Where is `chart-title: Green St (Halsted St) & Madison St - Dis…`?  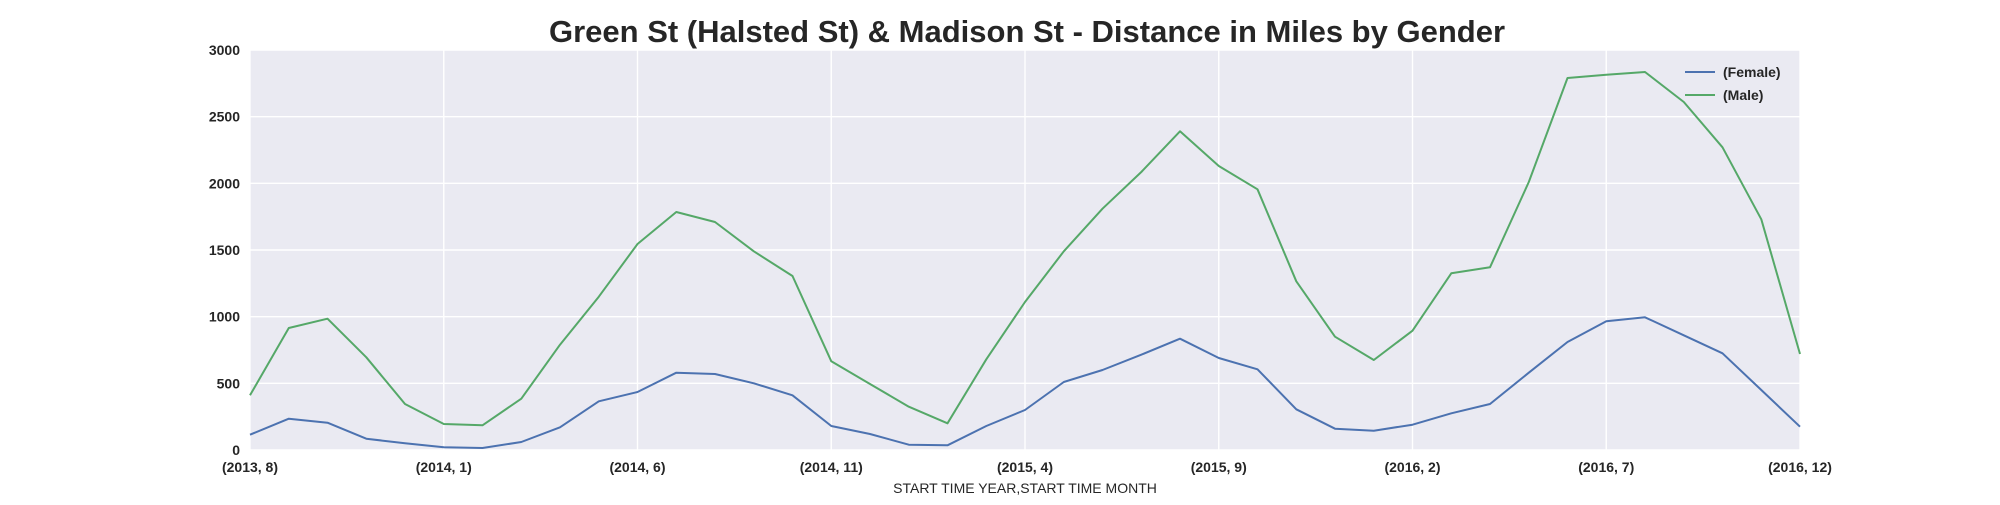
chart-title: Green St (Halsted St) & Madison St - Dis… is located at coordinates (1027, 31).